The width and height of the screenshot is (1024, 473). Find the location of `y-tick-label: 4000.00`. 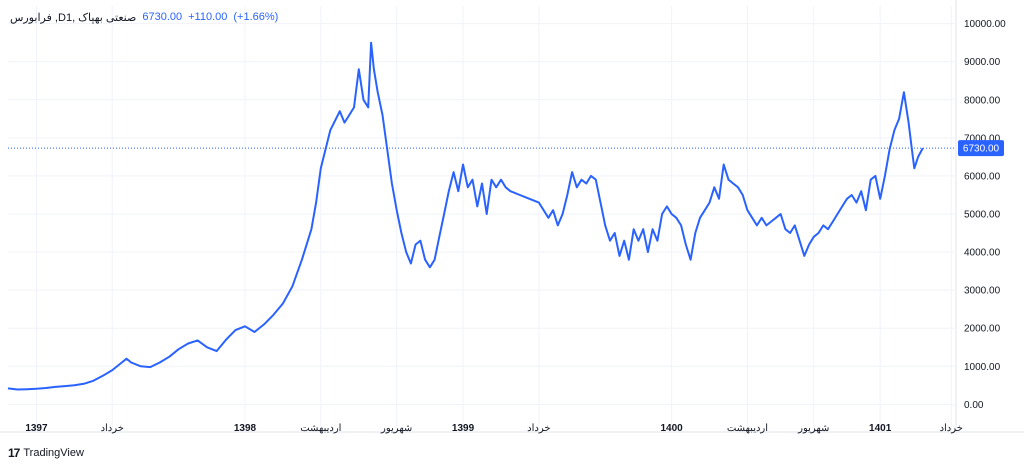

y-tick-label: 4000.00 is located at coordinates (982, 253).